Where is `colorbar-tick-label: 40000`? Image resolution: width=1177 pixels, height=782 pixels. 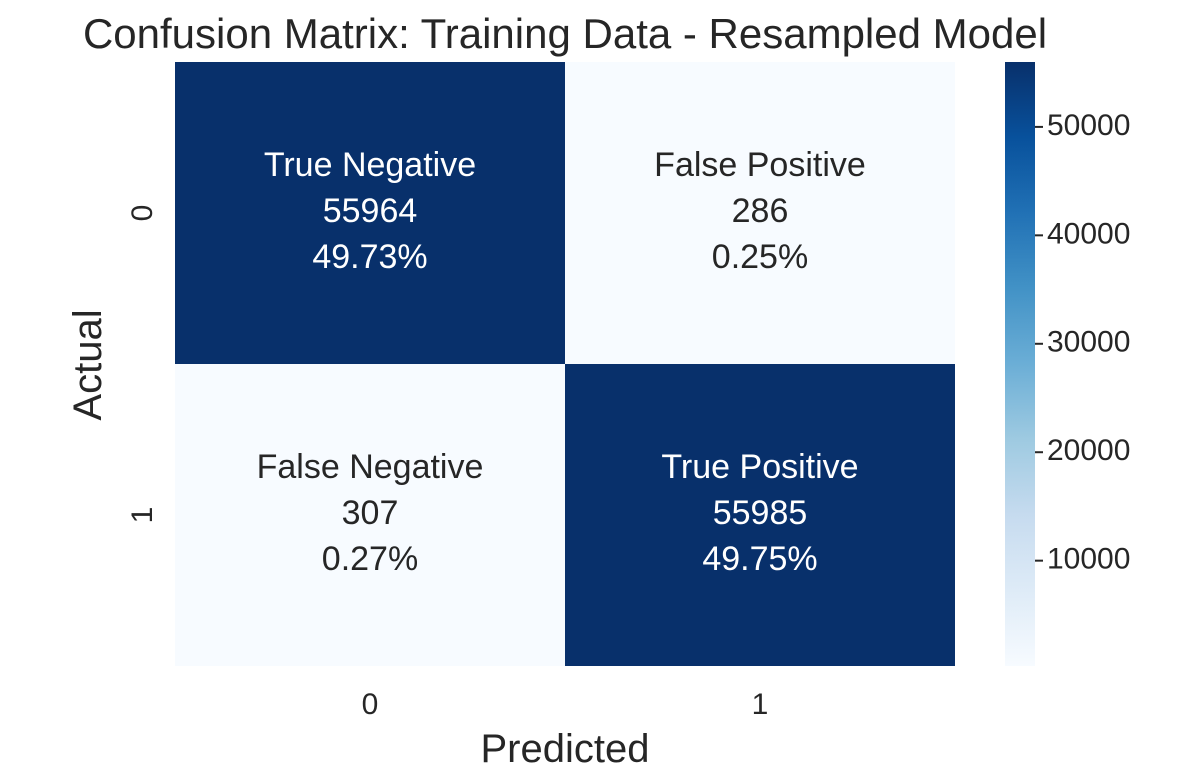
colorbar-tick-label: 40000 is located at coordinates (1088, 233).